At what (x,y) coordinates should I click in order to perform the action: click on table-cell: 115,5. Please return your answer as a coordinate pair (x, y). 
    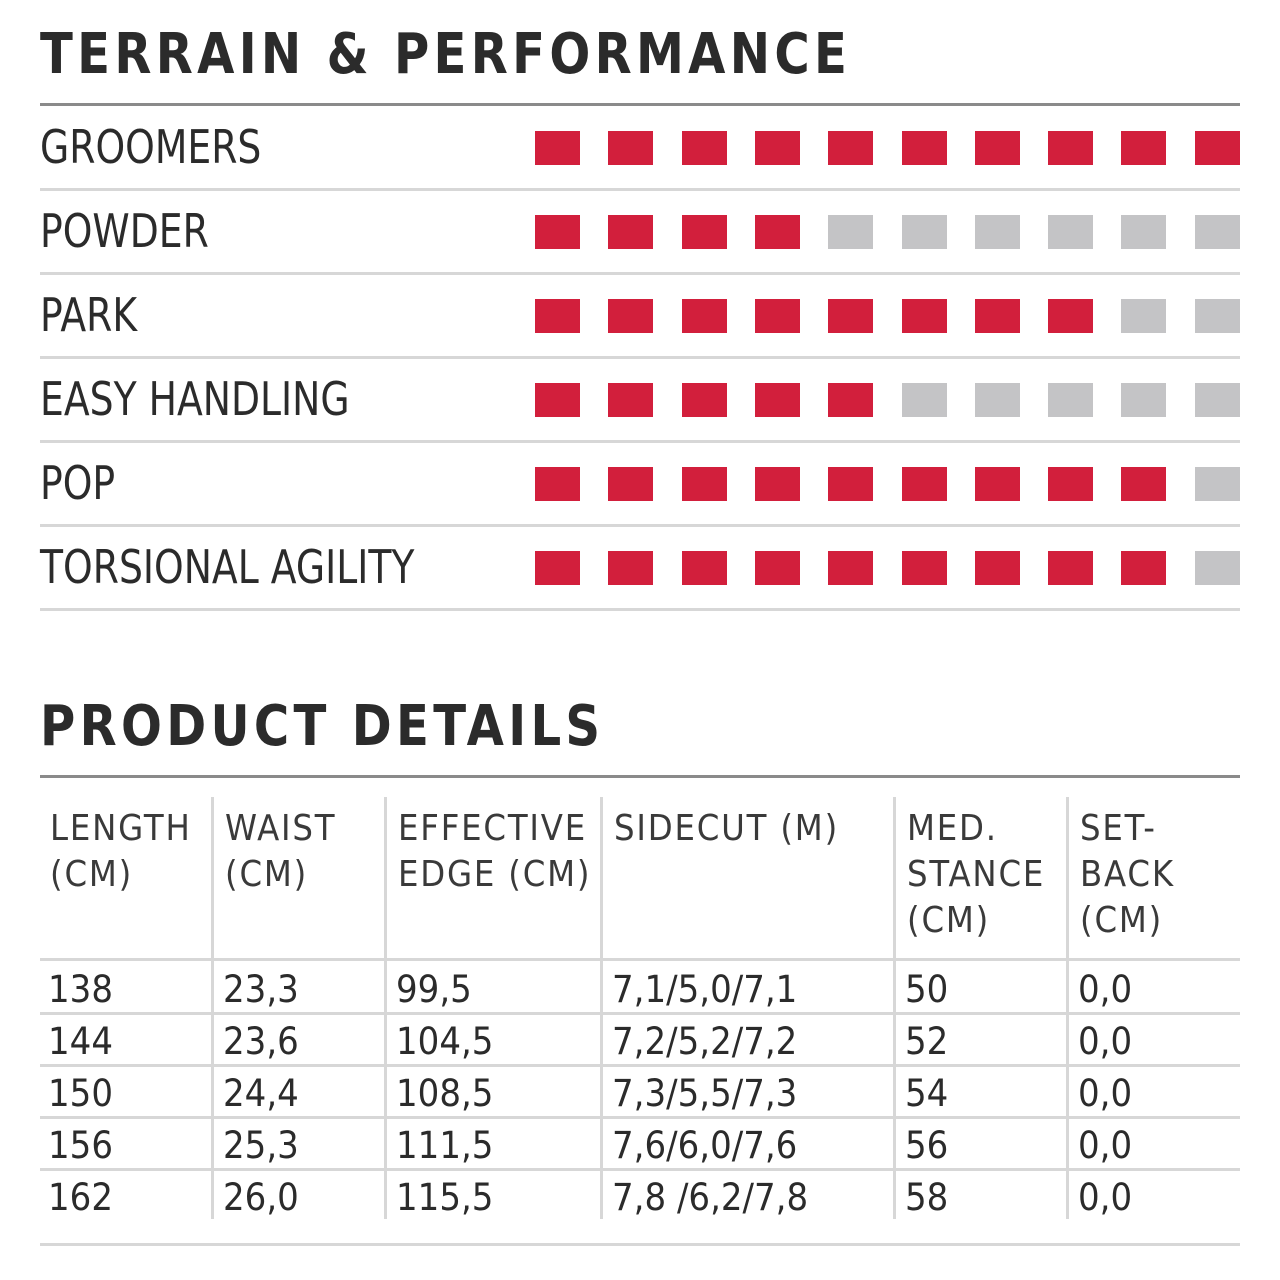
    Looking at the image, I should click on (445, 1197).